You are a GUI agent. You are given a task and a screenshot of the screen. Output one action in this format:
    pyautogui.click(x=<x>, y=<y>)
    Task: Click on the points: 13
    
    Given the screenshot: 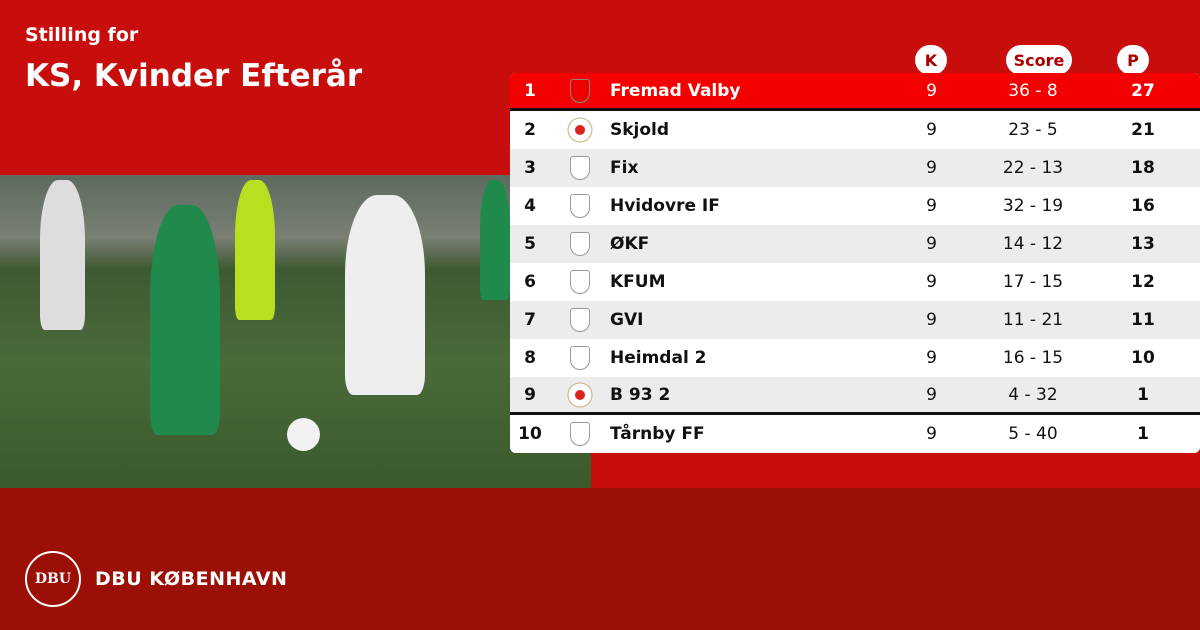 What is the action you would take?
    pyautogui.click(x=1143, y=244)
    